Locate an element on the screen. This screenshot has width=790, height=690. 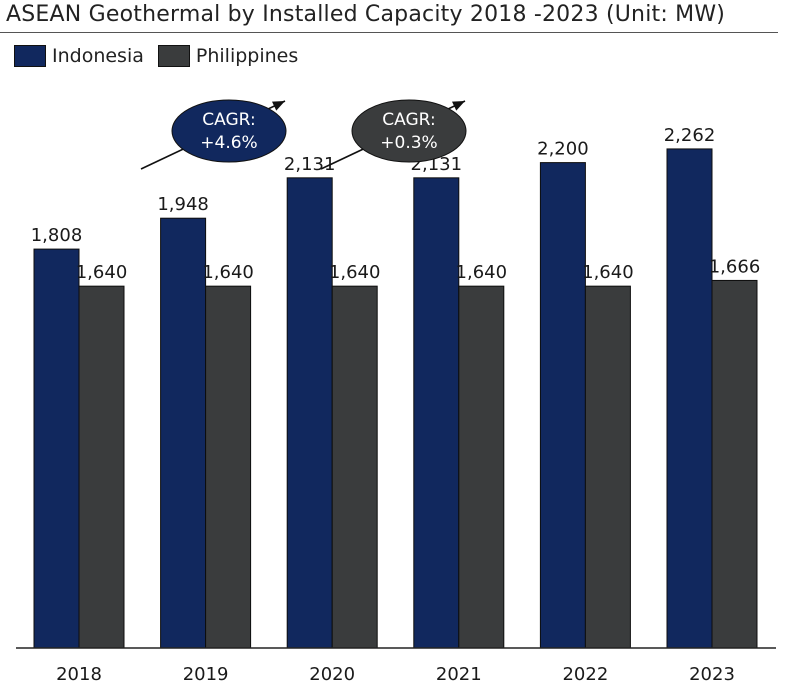
legend-item-indonesia: Indonesia is located at coordinates (79, 56).